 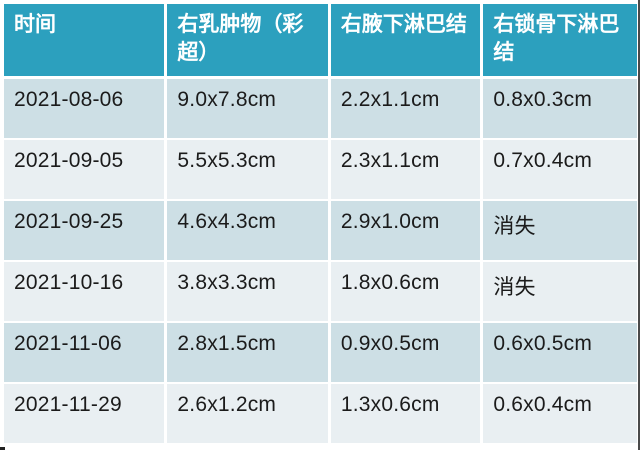 I want to click on table-cell: 0.8x0.3cm, so click(x=560, y=109).